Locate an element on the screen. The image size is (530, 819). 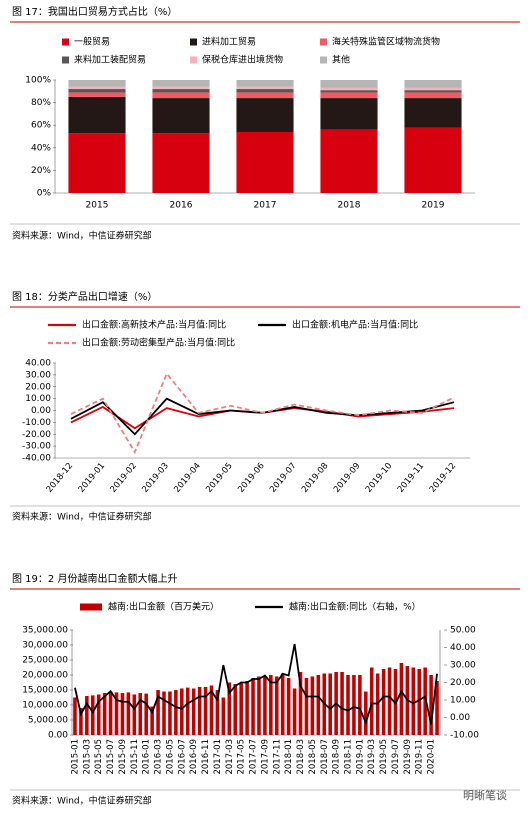
x-tick-label: 2015-07 is located at coordinates (111, 757).